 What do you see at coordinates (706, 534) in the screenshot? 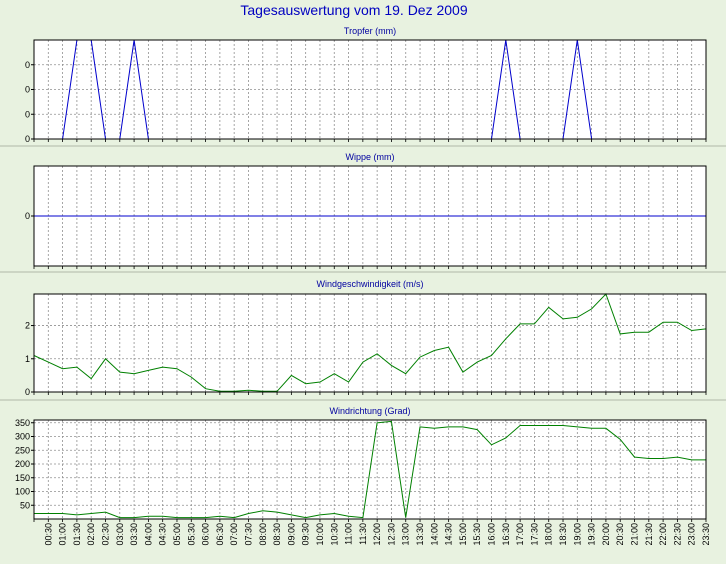
I see `x-tick-label: 23:30` at bounding box center [706, 534].